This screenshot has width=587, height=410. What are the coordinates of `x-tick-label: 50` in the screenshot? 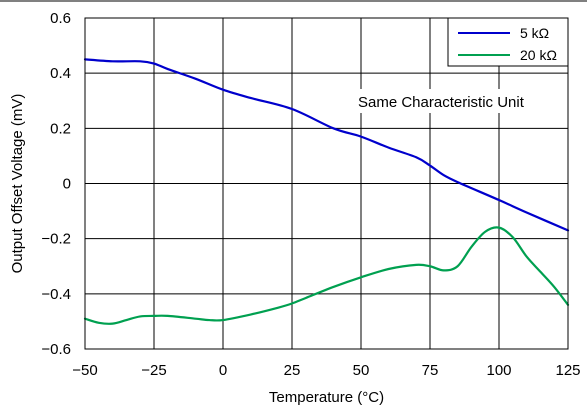 It's located at (361, 370).